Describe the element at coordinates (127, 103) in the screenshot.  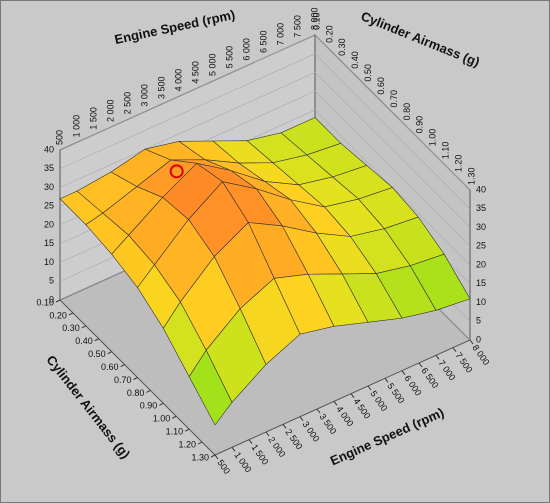
I see `x-tick-label-top: 2 500` at that location.